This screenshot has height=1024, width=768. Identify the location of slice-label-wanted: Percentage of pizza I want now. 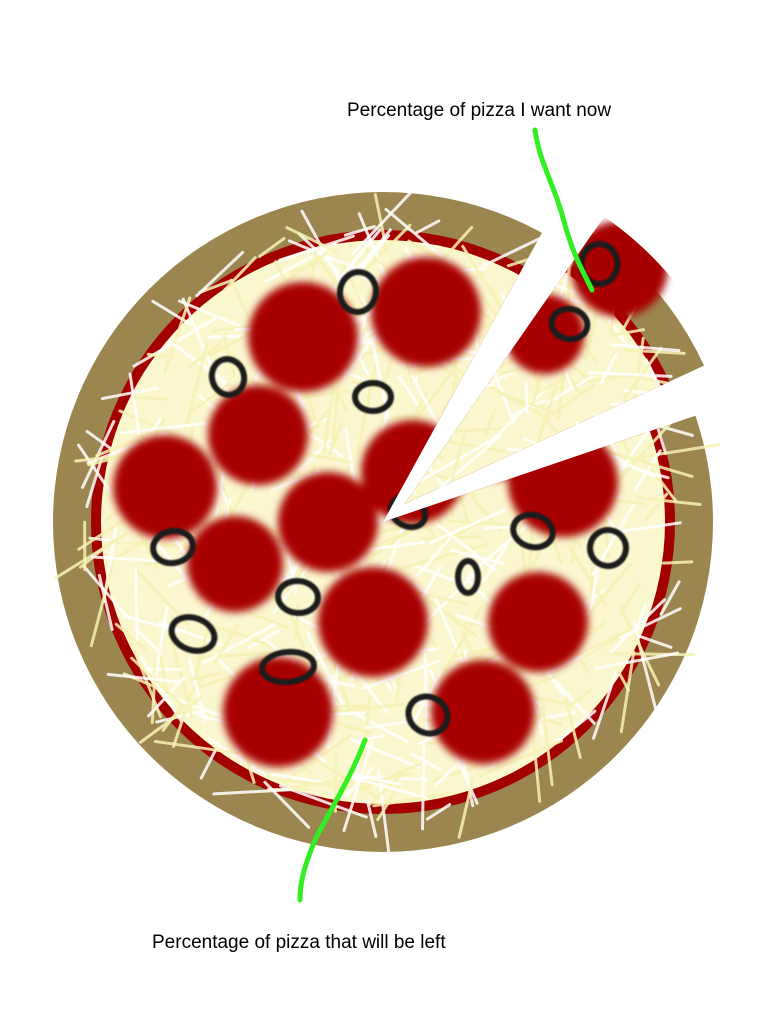
(479, 110).